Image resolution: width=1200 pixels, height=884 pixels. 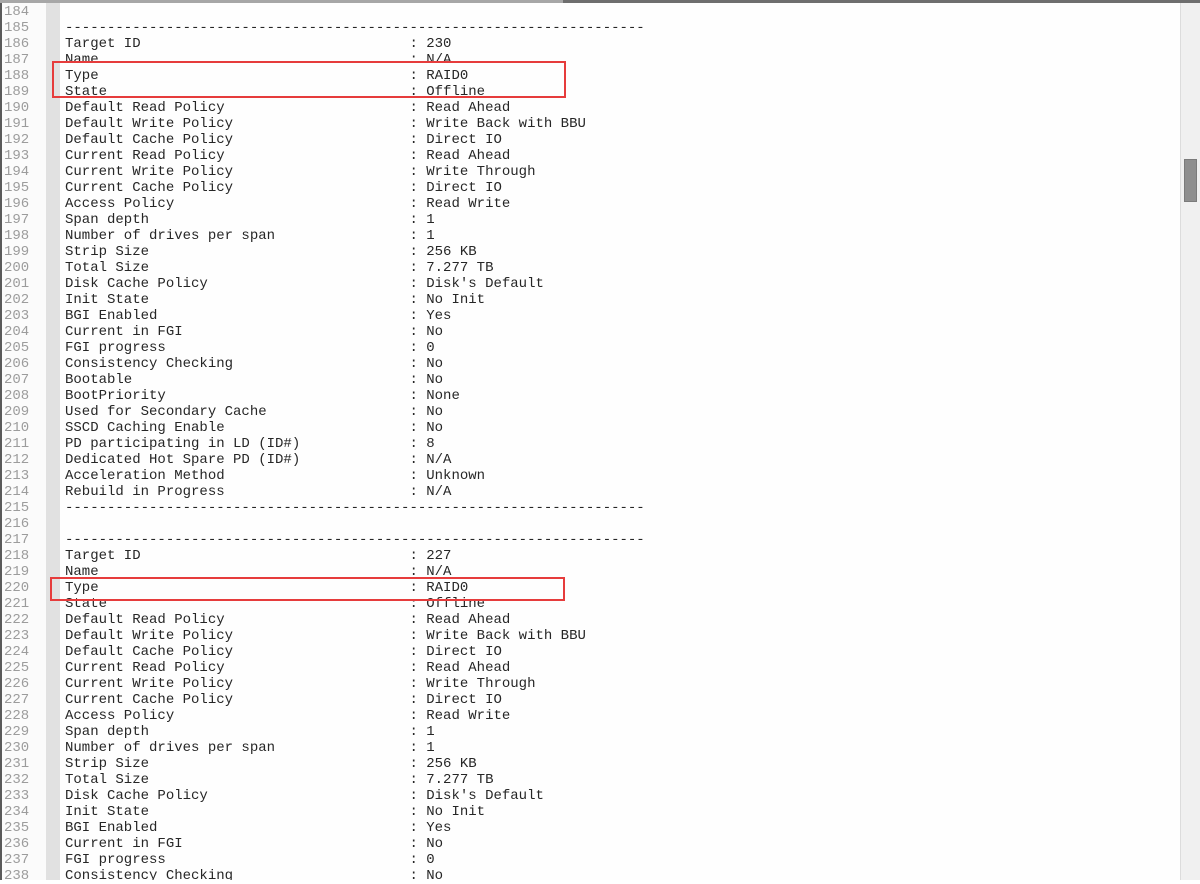 I want to click on line-number: 215, so click(x=17, y=508).